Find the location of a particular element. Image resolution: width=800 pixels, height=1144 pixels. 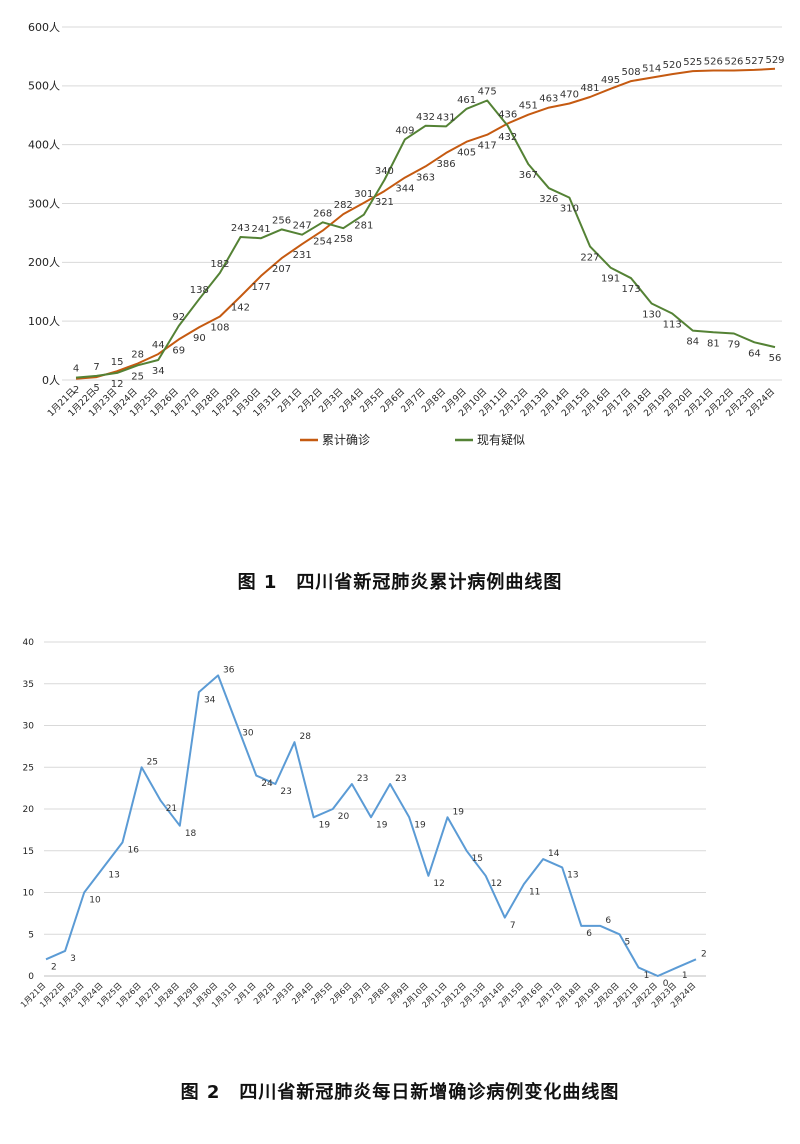

data-label: 340 is located at coordinates (384, 171).